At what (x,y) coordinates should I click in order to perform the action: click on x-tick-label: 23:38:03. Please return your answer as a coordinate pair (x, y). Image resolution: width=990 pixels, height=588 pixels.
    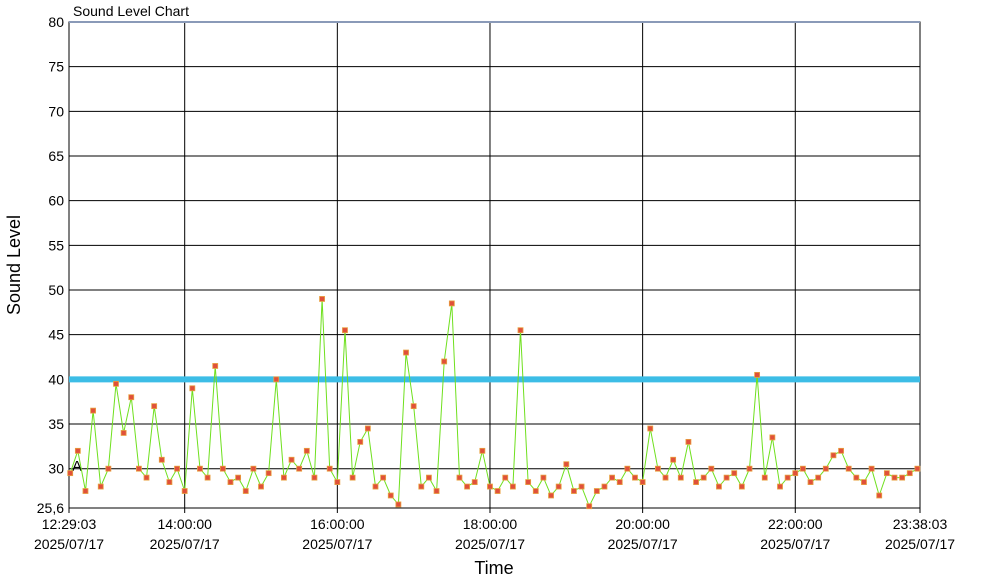
    Looking at the image, I should click on (920, 524).